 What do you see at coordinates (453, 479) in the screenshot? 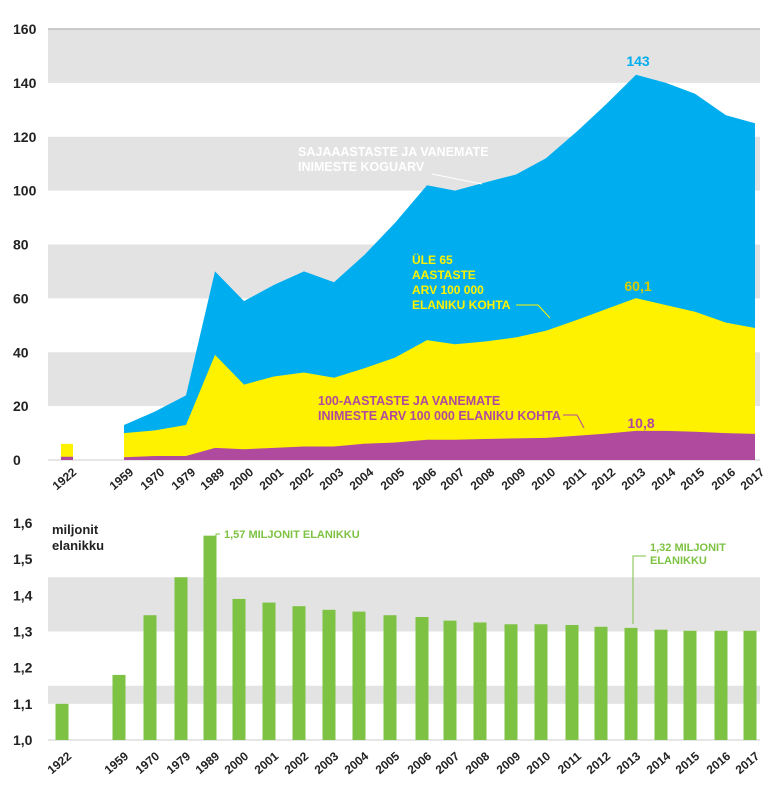
I see `top-x-tick-2007: 2007` at bounding box center [453, 479].